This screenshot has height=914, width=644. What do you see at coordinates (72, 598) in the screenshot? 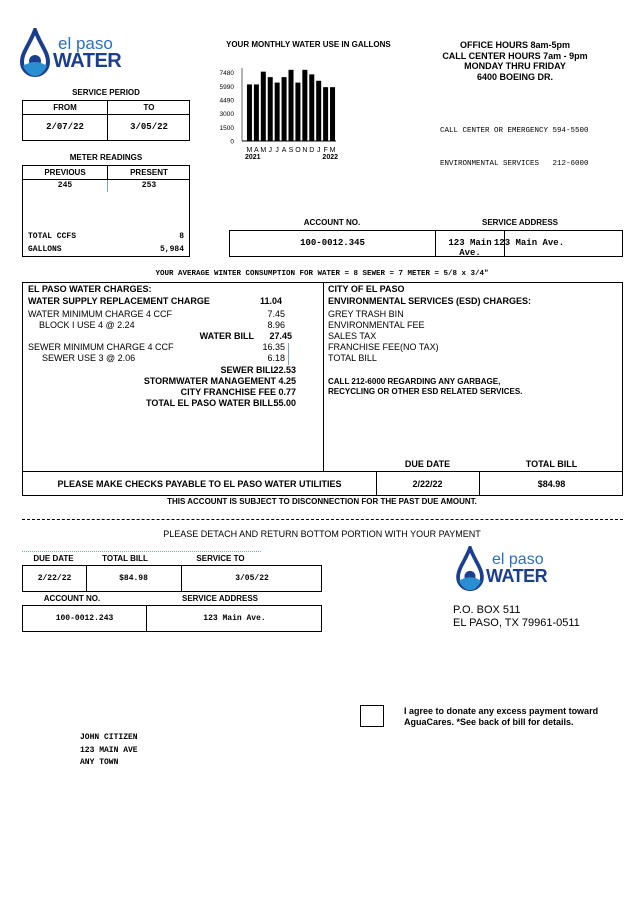
I see `stub-account-label: ACCOUNT NO.` at bounding box center [72, 598].